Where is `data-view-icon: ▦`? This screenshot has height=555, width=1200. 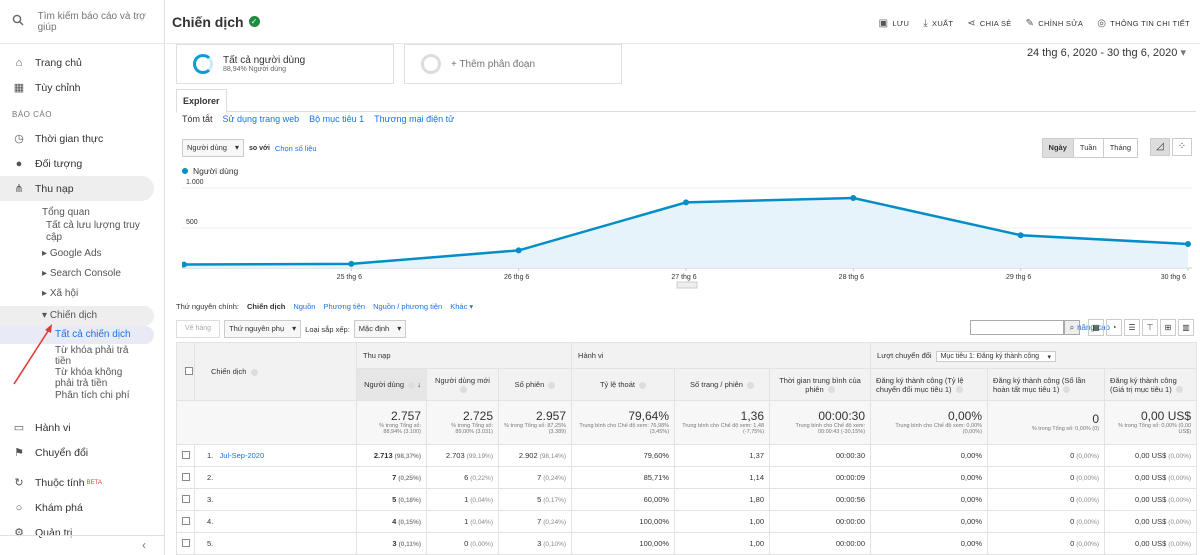 data-view-icon: ▦ is located at coordinates (1096, 327).